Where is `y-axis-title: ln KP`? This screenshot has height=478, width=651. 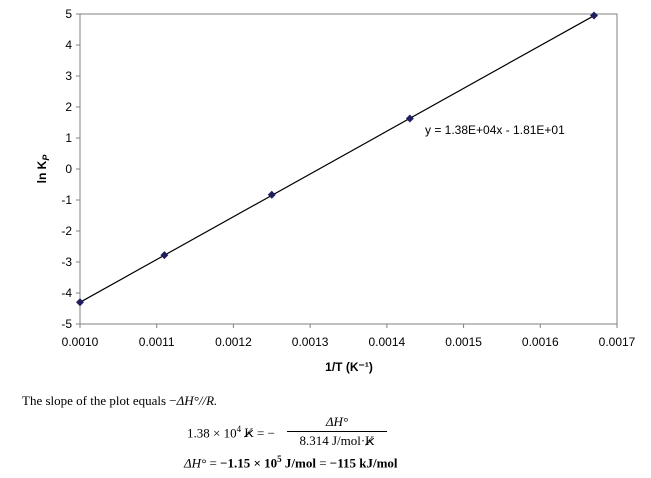
y-axis-title: ln KP is located at coordinates (43, 169).